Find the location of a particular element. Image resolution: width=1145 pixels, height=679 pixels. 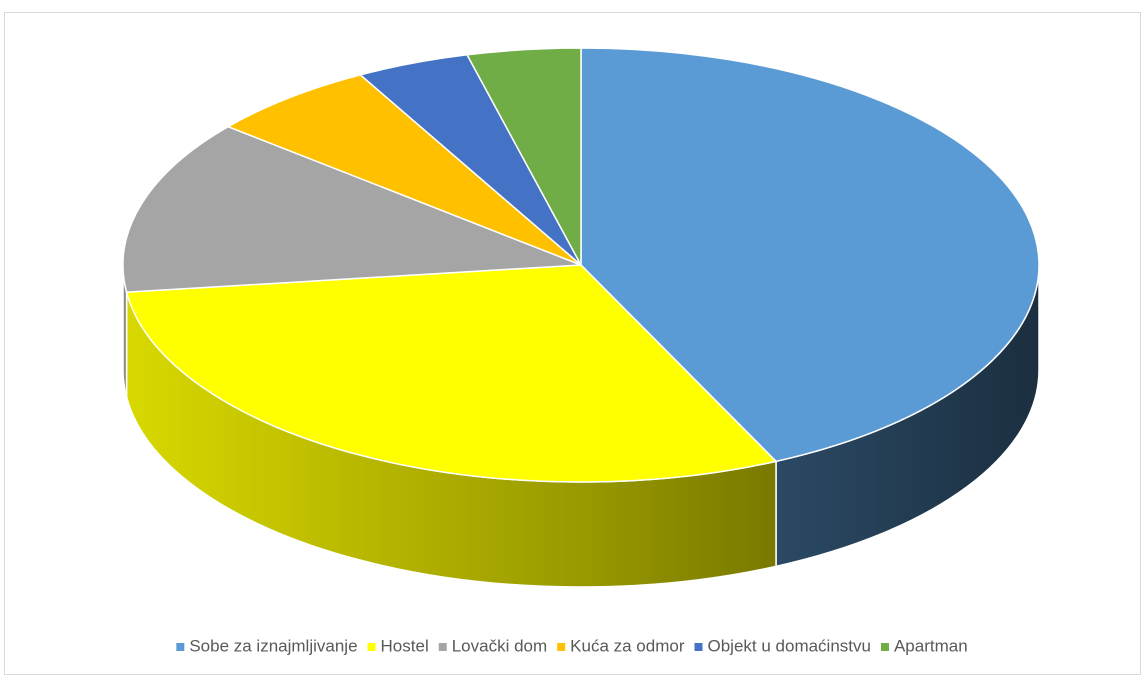

legend-label: Sobe za iznajmljivanje is located at coordinates (273, 645).